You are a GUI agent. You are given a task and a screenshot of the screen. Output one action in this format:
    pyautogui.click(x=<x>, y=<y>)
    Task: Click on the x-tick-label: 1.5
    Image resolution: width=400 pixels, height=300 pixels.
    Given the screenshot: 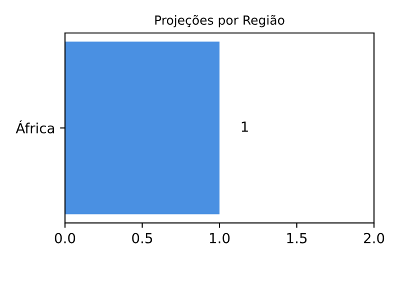 What is the action you would take?
    pyautogui.click(x=297, y=238)
    